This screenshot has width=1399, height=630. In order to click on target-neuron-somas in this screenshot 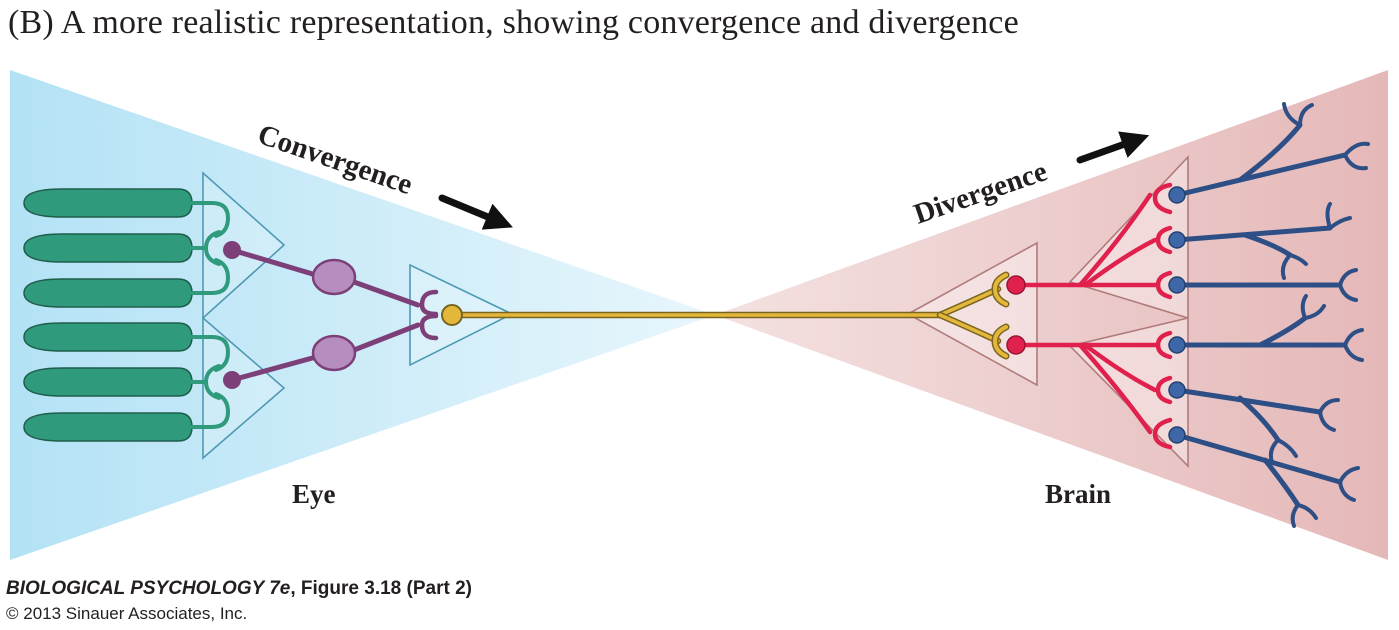, I will do `click(1177, 315)`.